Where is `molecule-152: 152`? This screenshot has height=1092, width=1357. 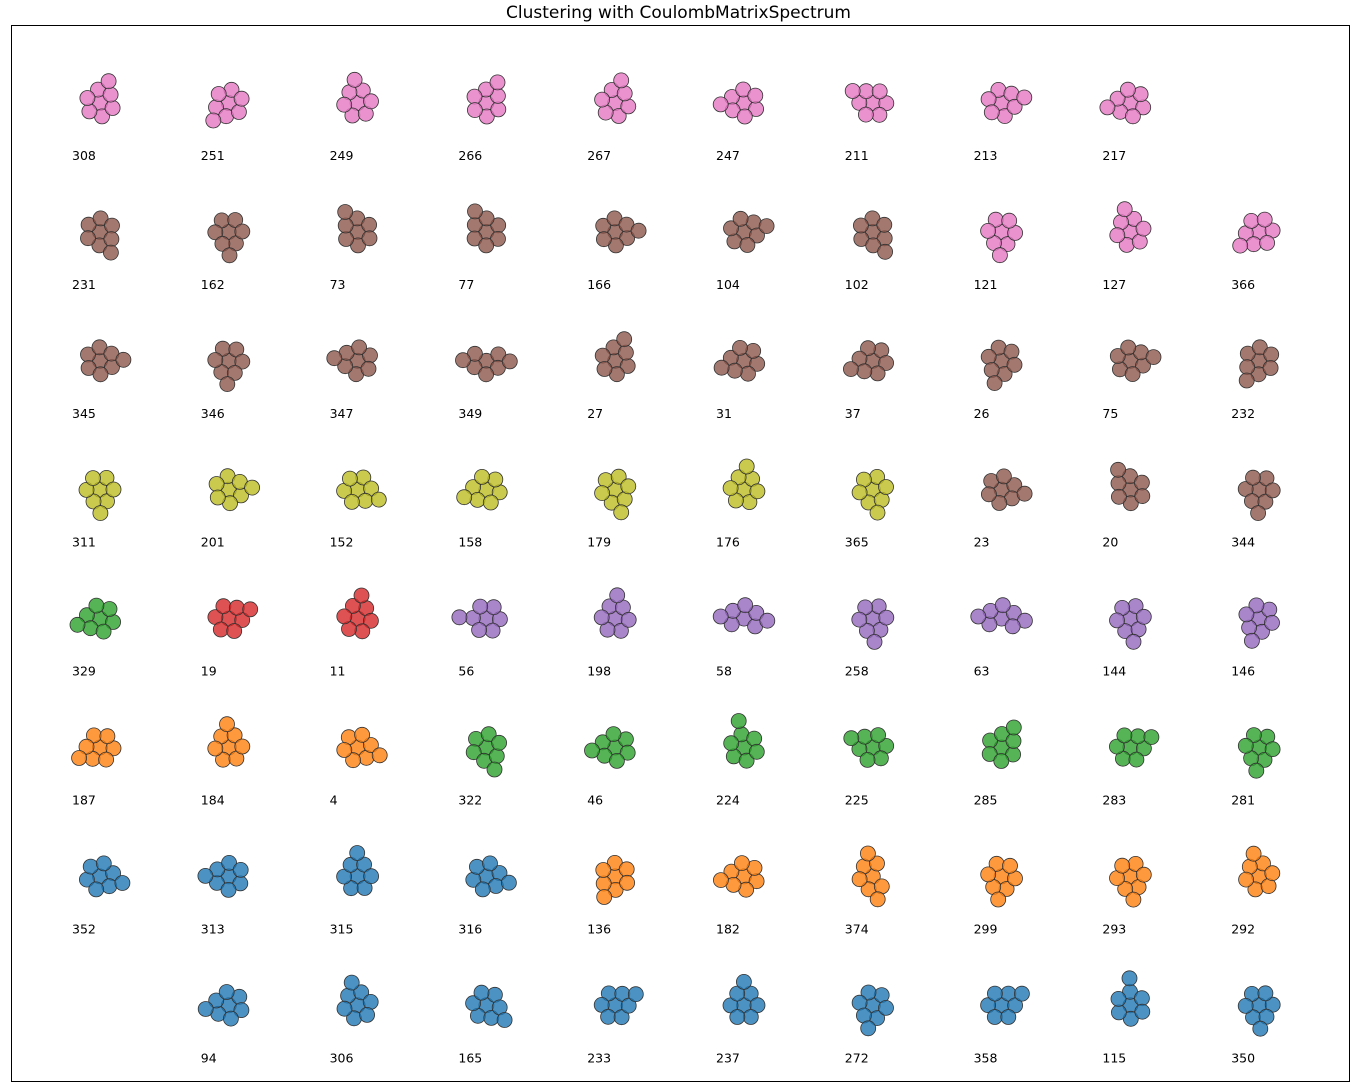 molecule-152: 152 is located at coordinates (358, 509).